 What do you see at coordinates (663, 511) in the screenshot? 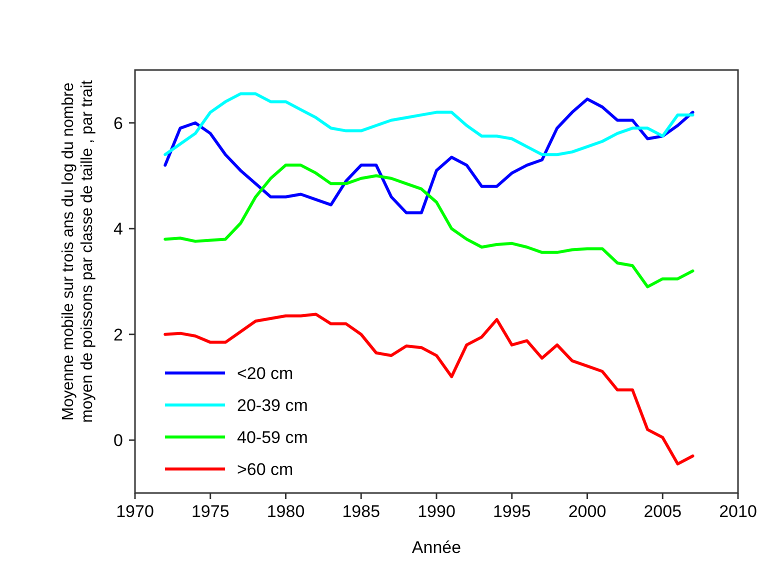
I see `x-tick-label: 2005` at bounding box center [663, 511].